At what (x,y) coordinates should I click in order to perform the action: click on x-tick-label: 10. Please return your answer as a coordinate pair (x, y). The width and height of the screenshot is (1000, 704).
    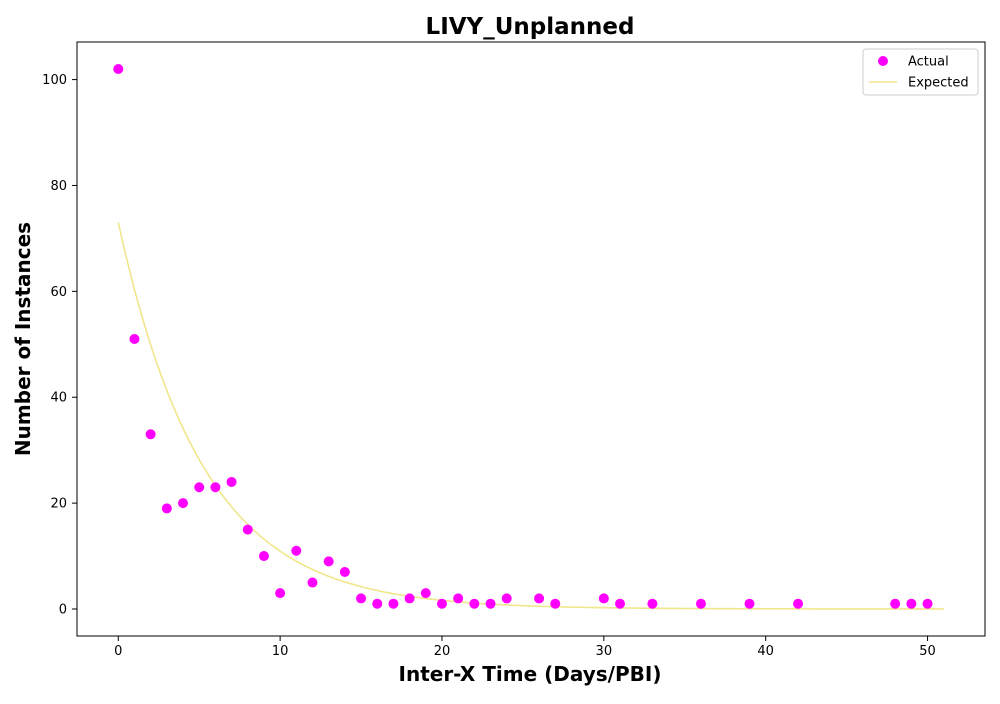
    Looking at the image, I should click on (280, 651).